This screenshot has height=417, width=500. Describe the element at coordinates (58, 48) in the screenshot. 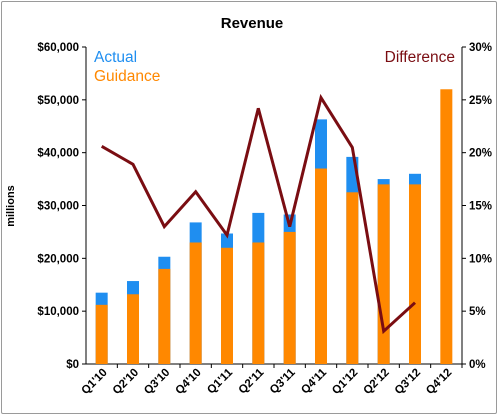

I see `left-tick-label: $60,000` at that location.